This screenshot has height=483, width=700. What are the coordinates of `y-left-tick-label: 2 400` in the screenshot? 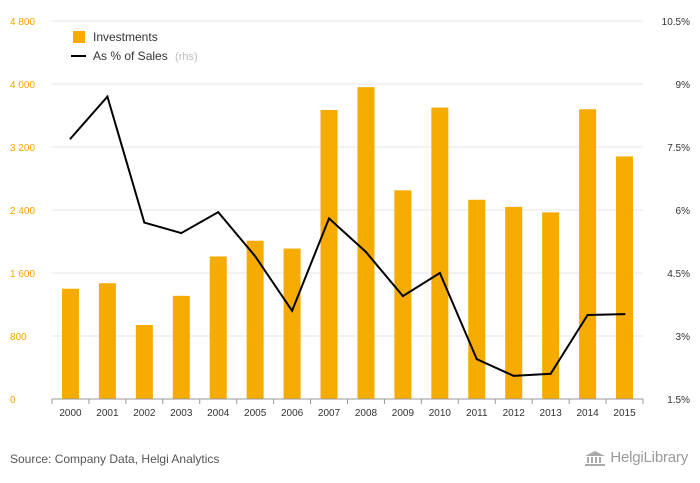 It's located at (22, 211).